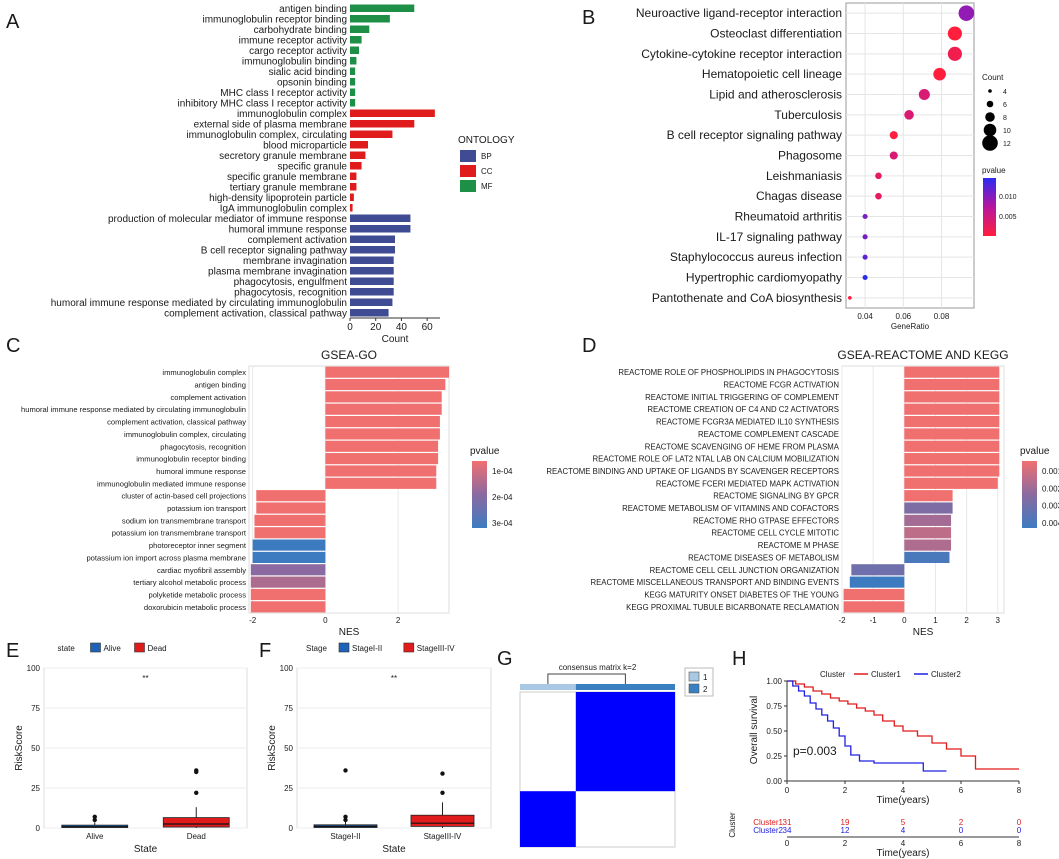 The width and height of the screenshot is (1059, 859). I want to click on label-a-14: secretory granule membrane, so click(283, 156).